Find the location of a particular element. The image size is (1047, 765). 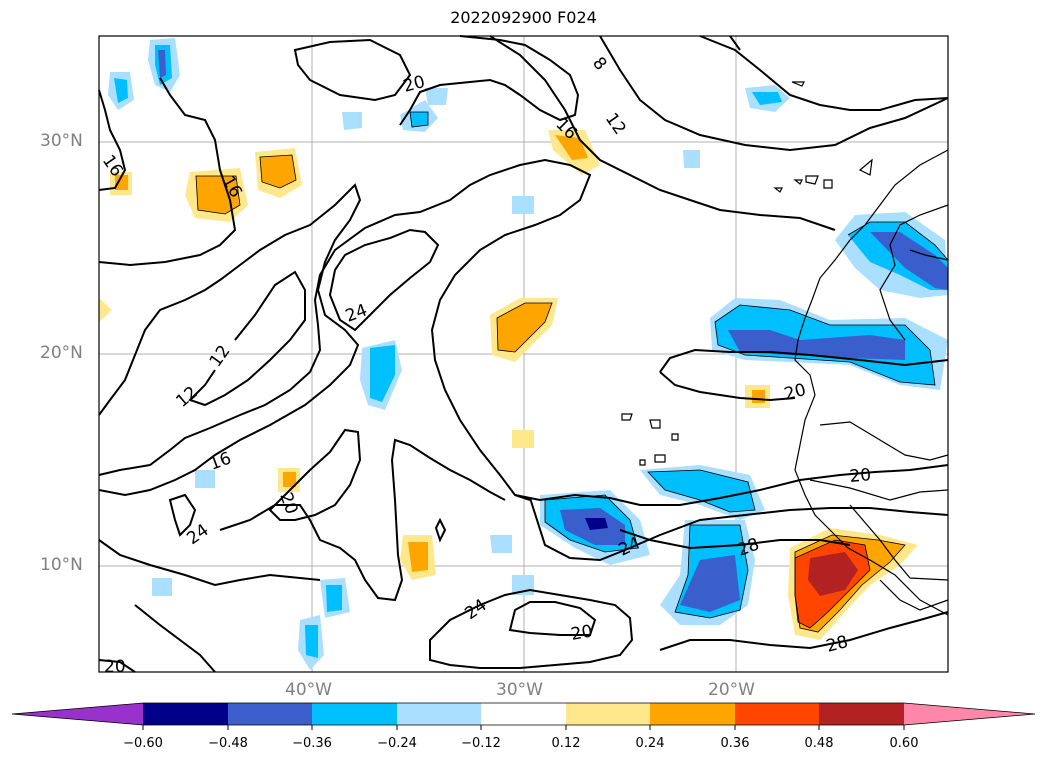

colorbar-tick: 0.60 is located at coordinates (904, 743).